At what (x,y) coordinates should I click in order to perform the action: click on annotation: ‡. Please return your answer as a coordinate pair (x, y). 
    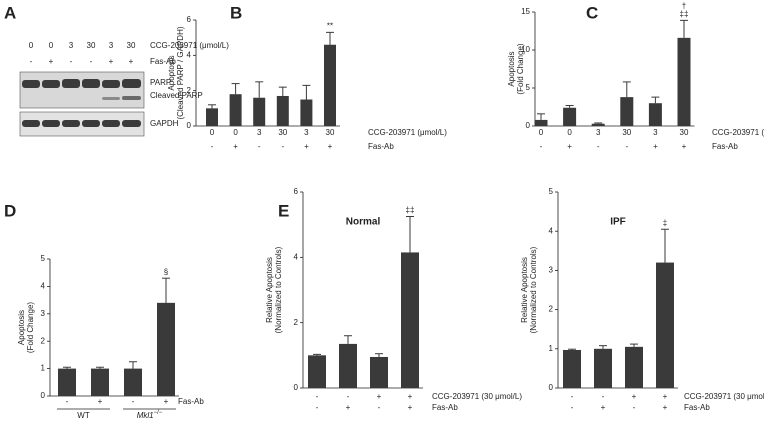
    Looking at the image, I should click on (665, 222).